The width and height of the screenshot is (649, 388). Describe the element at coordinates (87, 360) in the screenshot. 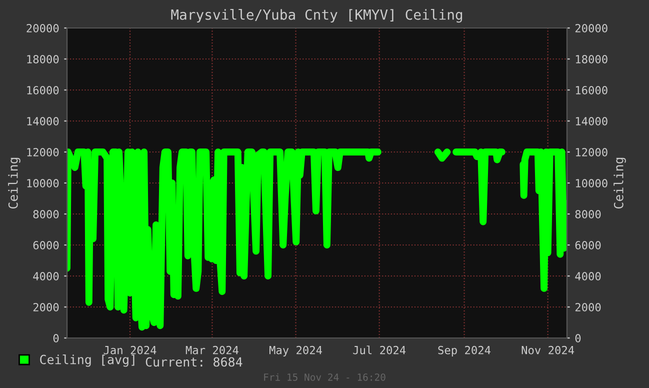

I see `legend-label: Ceiling [avg]` at that location.